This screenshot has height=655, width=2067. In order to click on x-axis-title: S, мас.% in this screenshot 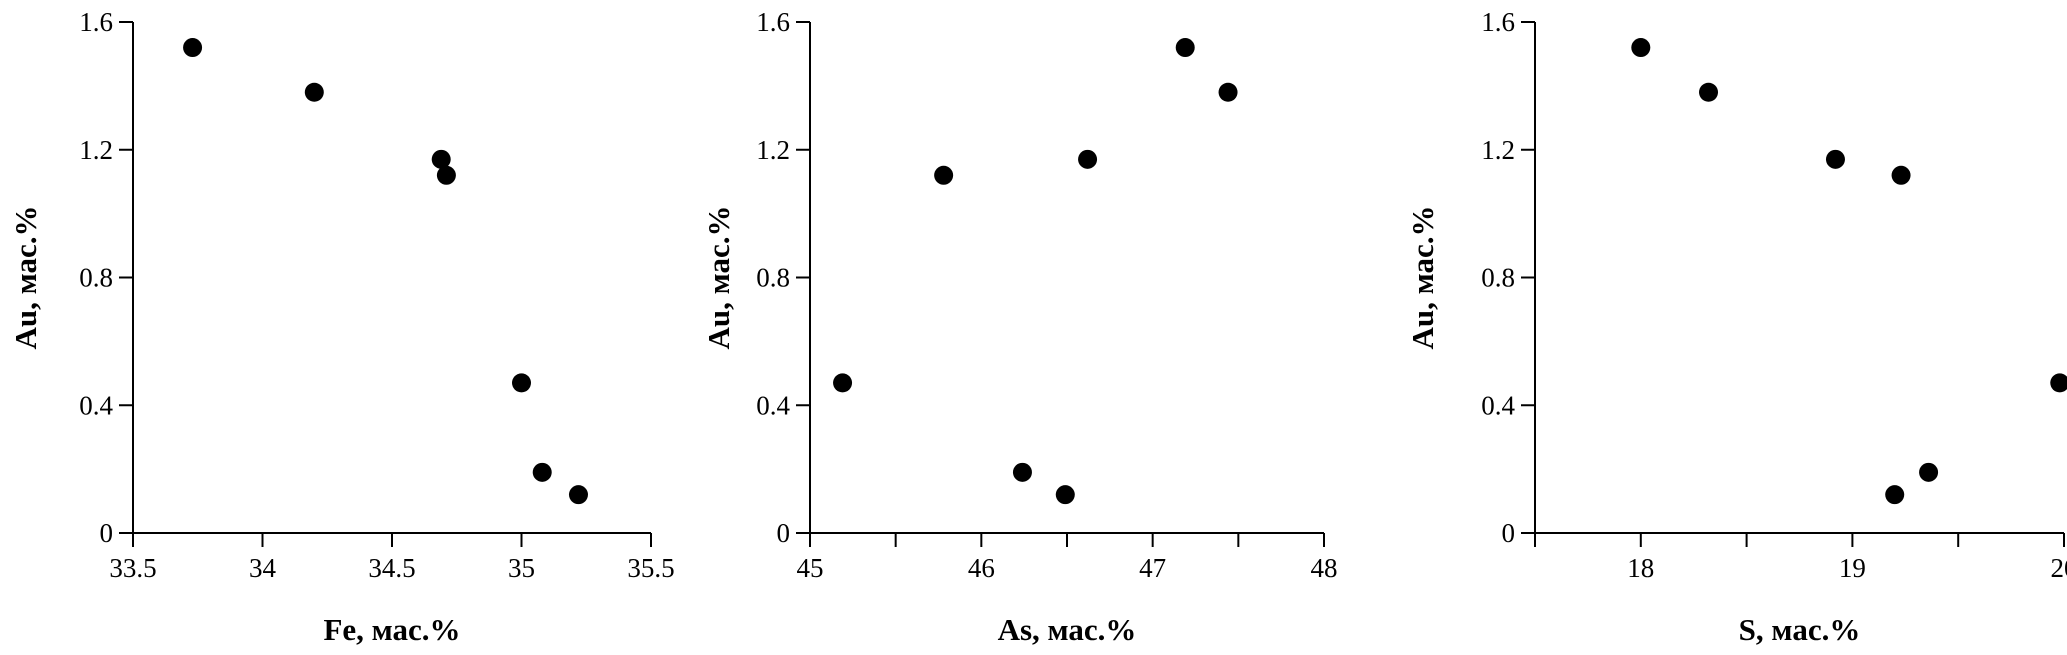, I will do `click(1800, 629)`.